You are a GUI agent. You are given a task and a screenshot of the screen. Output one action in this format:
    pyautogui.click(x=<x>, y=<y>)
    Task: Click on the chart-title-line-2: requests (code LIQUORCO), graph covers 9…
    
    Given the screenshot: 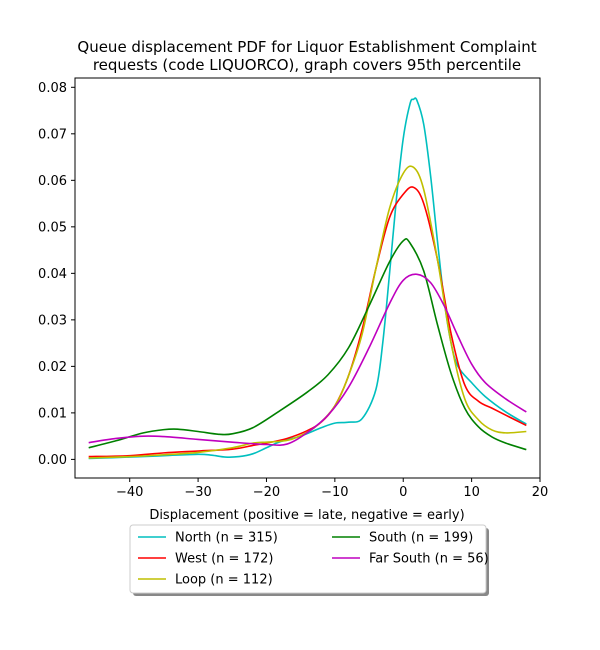 What is the action you would take?
    pyautogui.click(x=307, y=65)
    